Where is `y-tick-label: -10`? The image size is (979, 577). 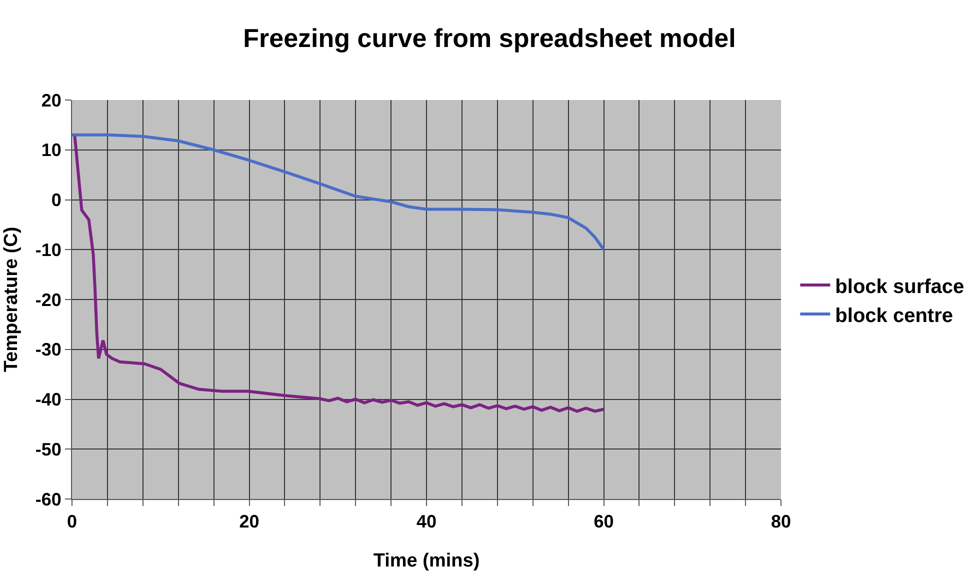
y-tick-label: -10 is located at coordinates (48, 250).